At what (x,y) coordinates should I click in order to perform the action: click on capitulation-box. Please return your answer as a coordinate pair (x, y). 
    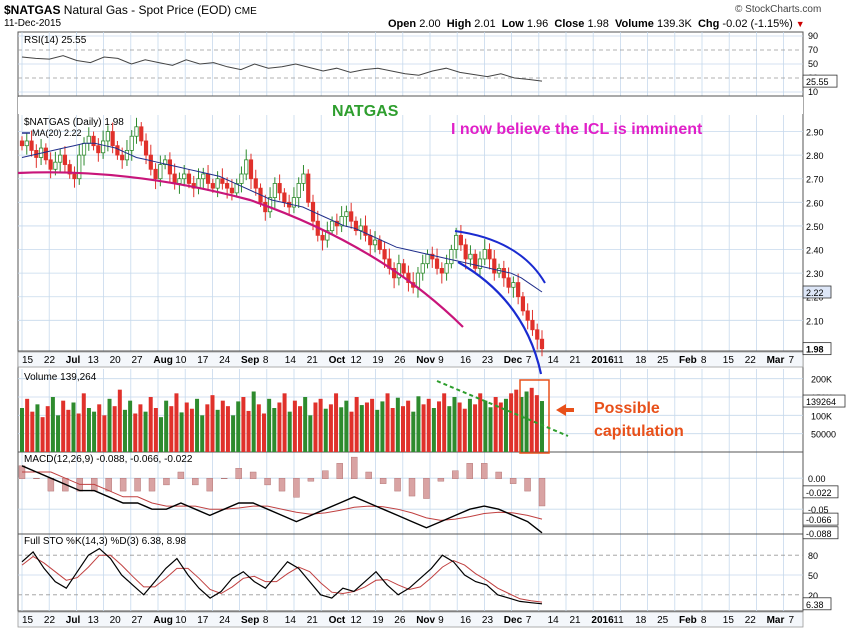
    Looking at the image, I should click on (534, 416).